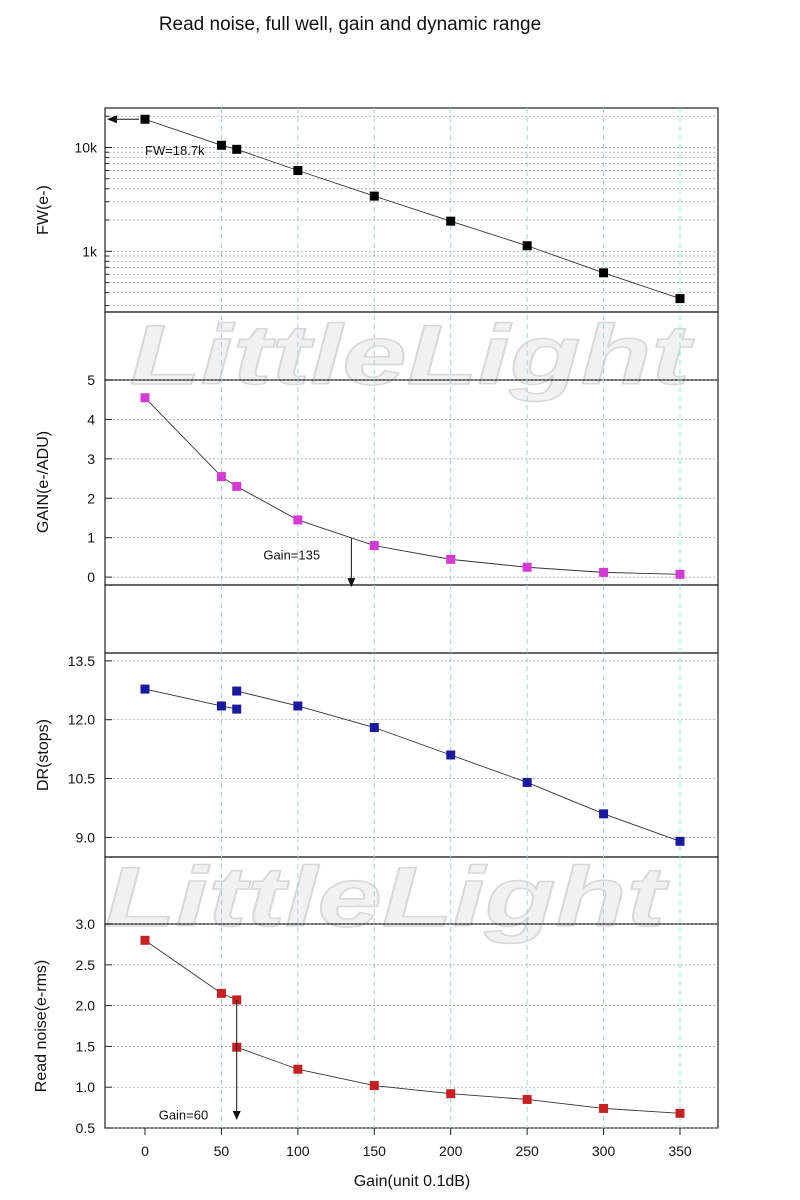  Describe the element at coordinates (81, 720) in the screenshot. I see `y-tick-label-2-2: 12.0` at that location.